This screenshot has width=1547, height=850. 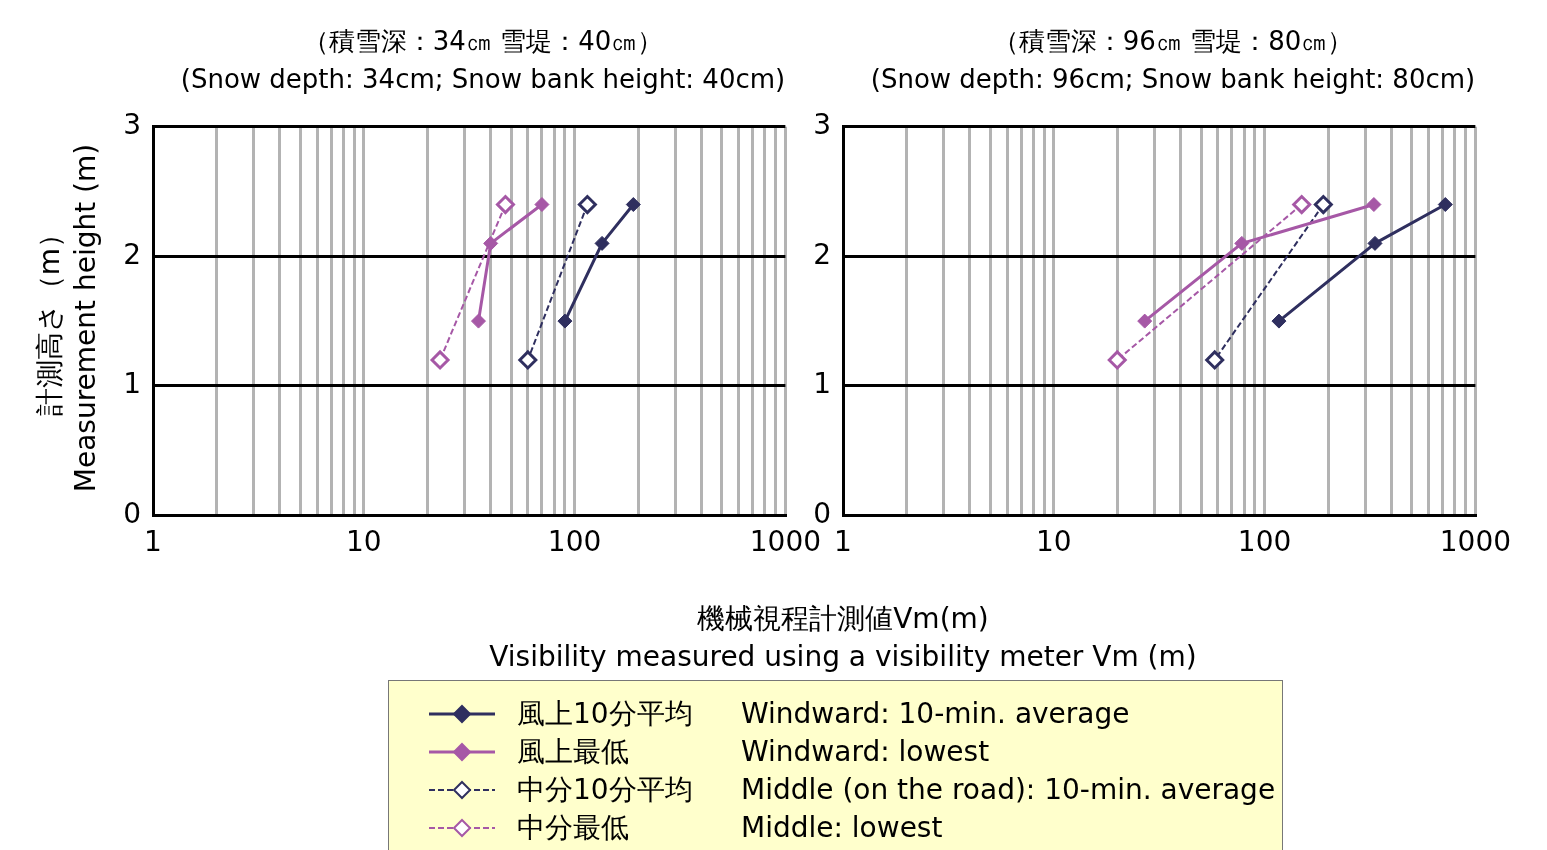 What do you see at coordinates (67, 318) in the screenshot?
I see `y-axis-title: 計測高さ（m） Measurement height (m)` at bounding box center [67, 318].